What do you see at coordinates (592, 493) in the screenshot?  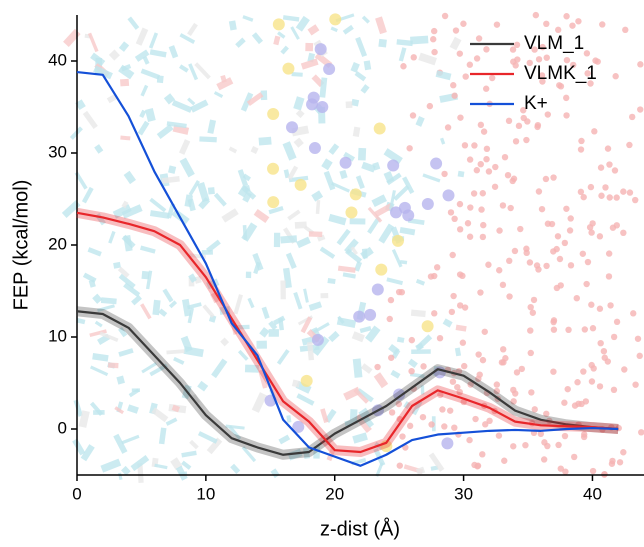 I see `x-tick-label: 40` at bounding box center [592, 493].